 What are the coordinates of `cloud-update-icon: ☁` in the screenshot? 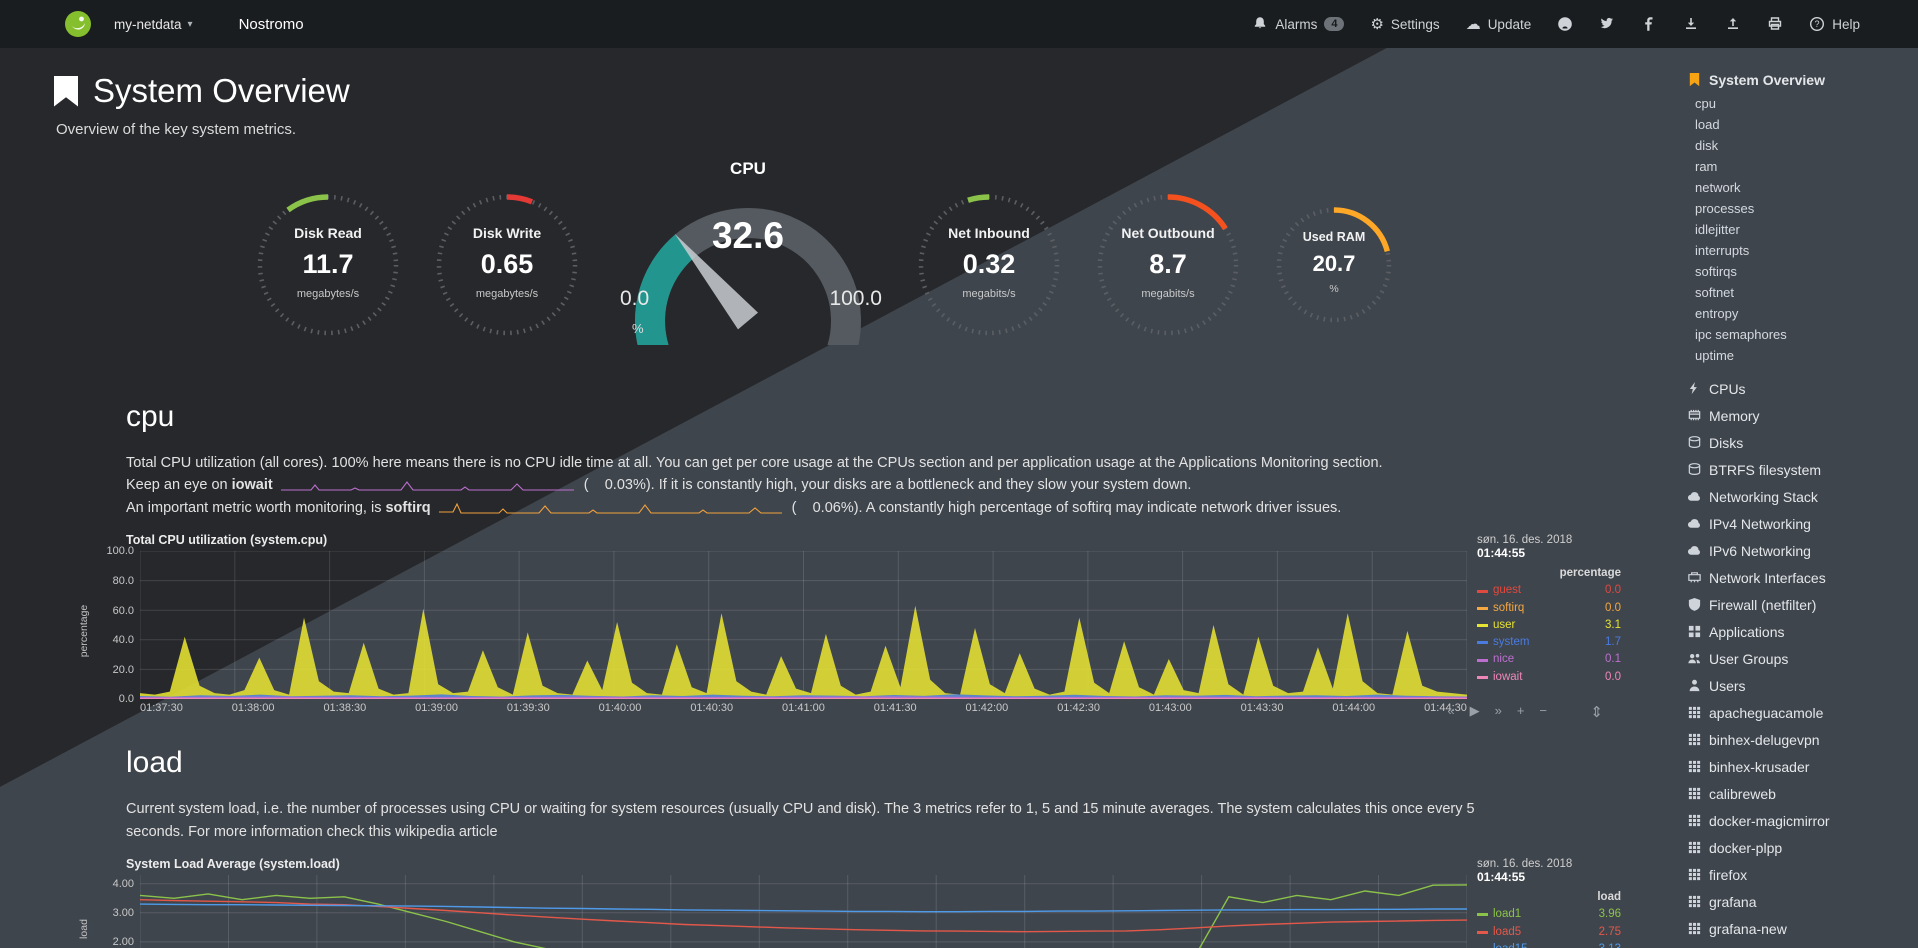 It's located at (1473, 24).